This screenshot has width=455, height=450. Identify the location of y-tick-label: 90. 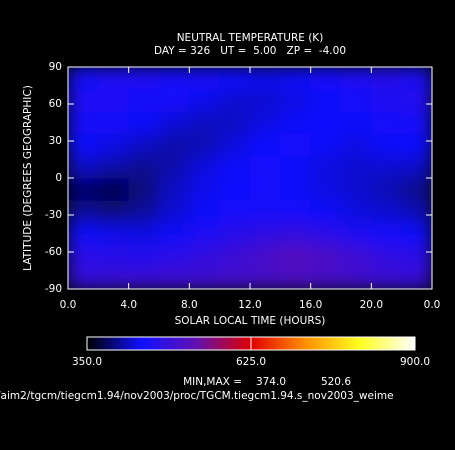
(55, 67).